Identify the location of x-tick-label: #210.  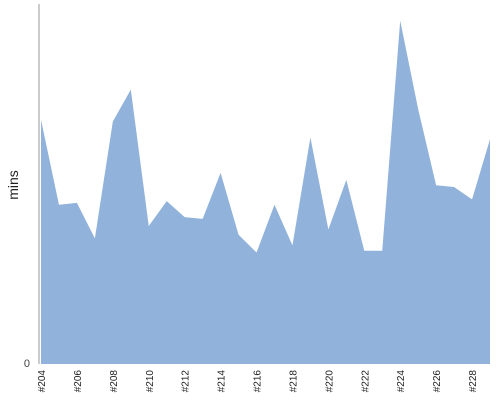
(150, 381).